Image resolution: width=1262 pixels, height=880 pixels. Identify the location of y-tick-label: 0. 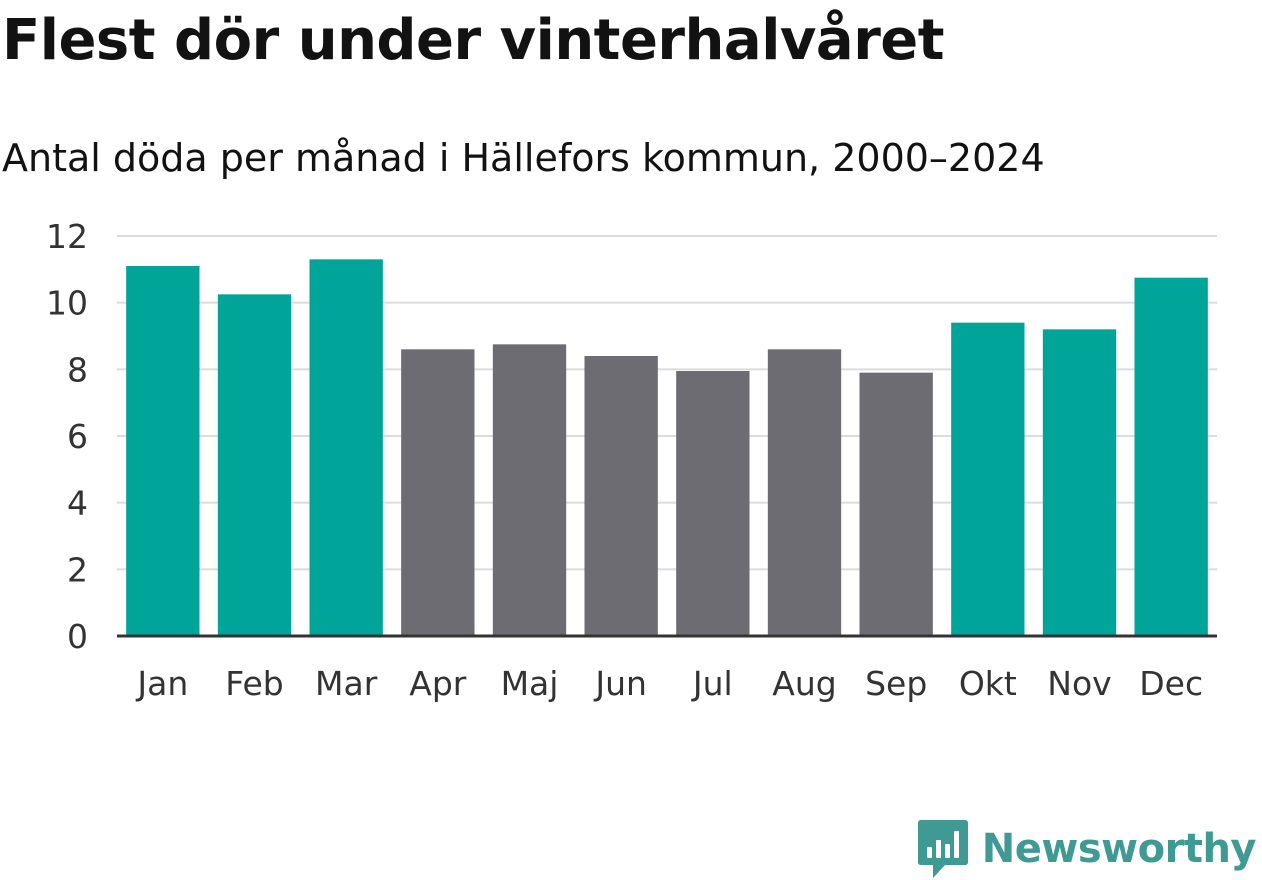
(77, 636).